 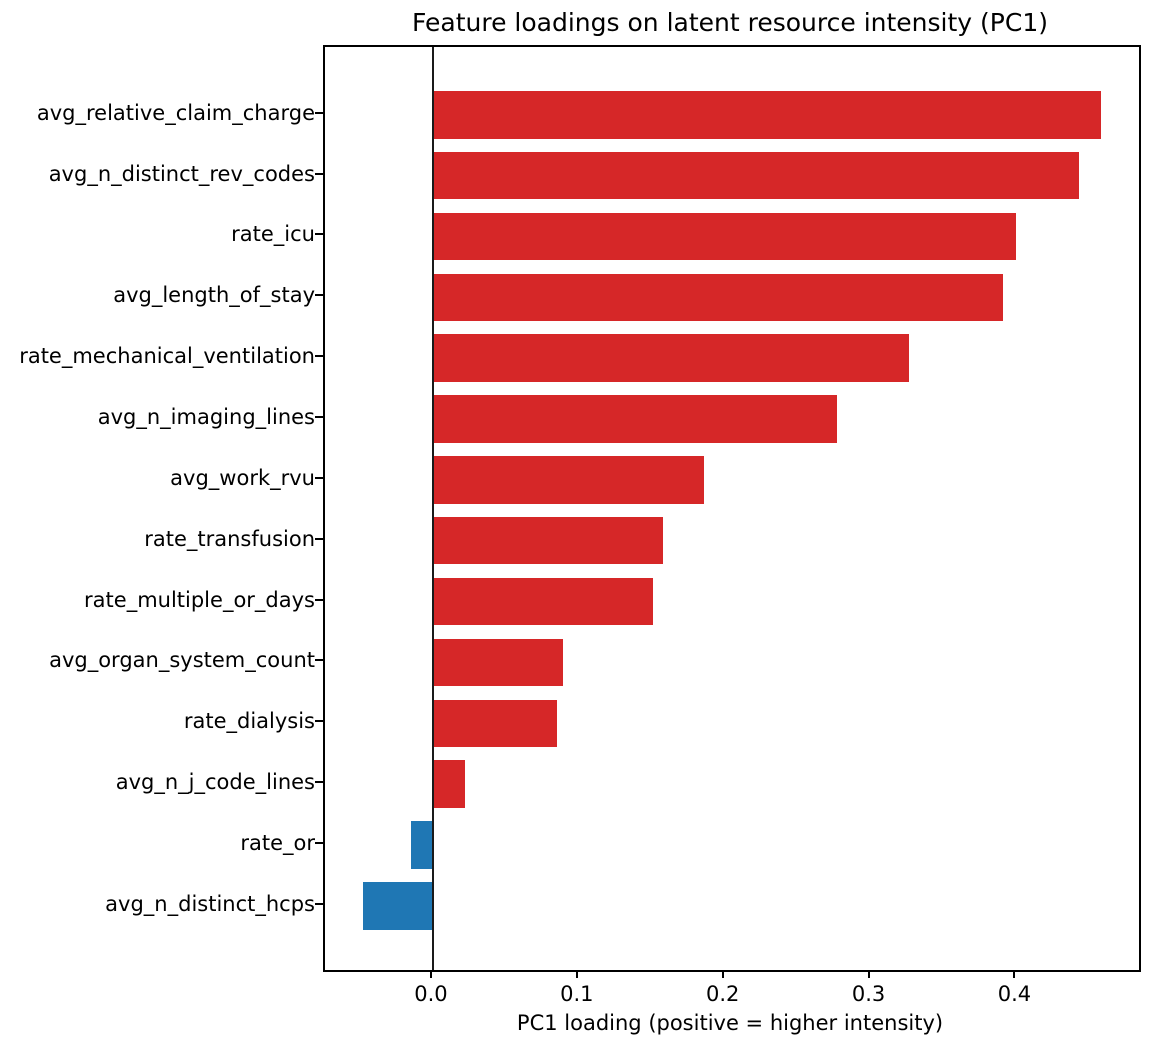 I want to click on bar-rate_or, so click(x=422, y=845).